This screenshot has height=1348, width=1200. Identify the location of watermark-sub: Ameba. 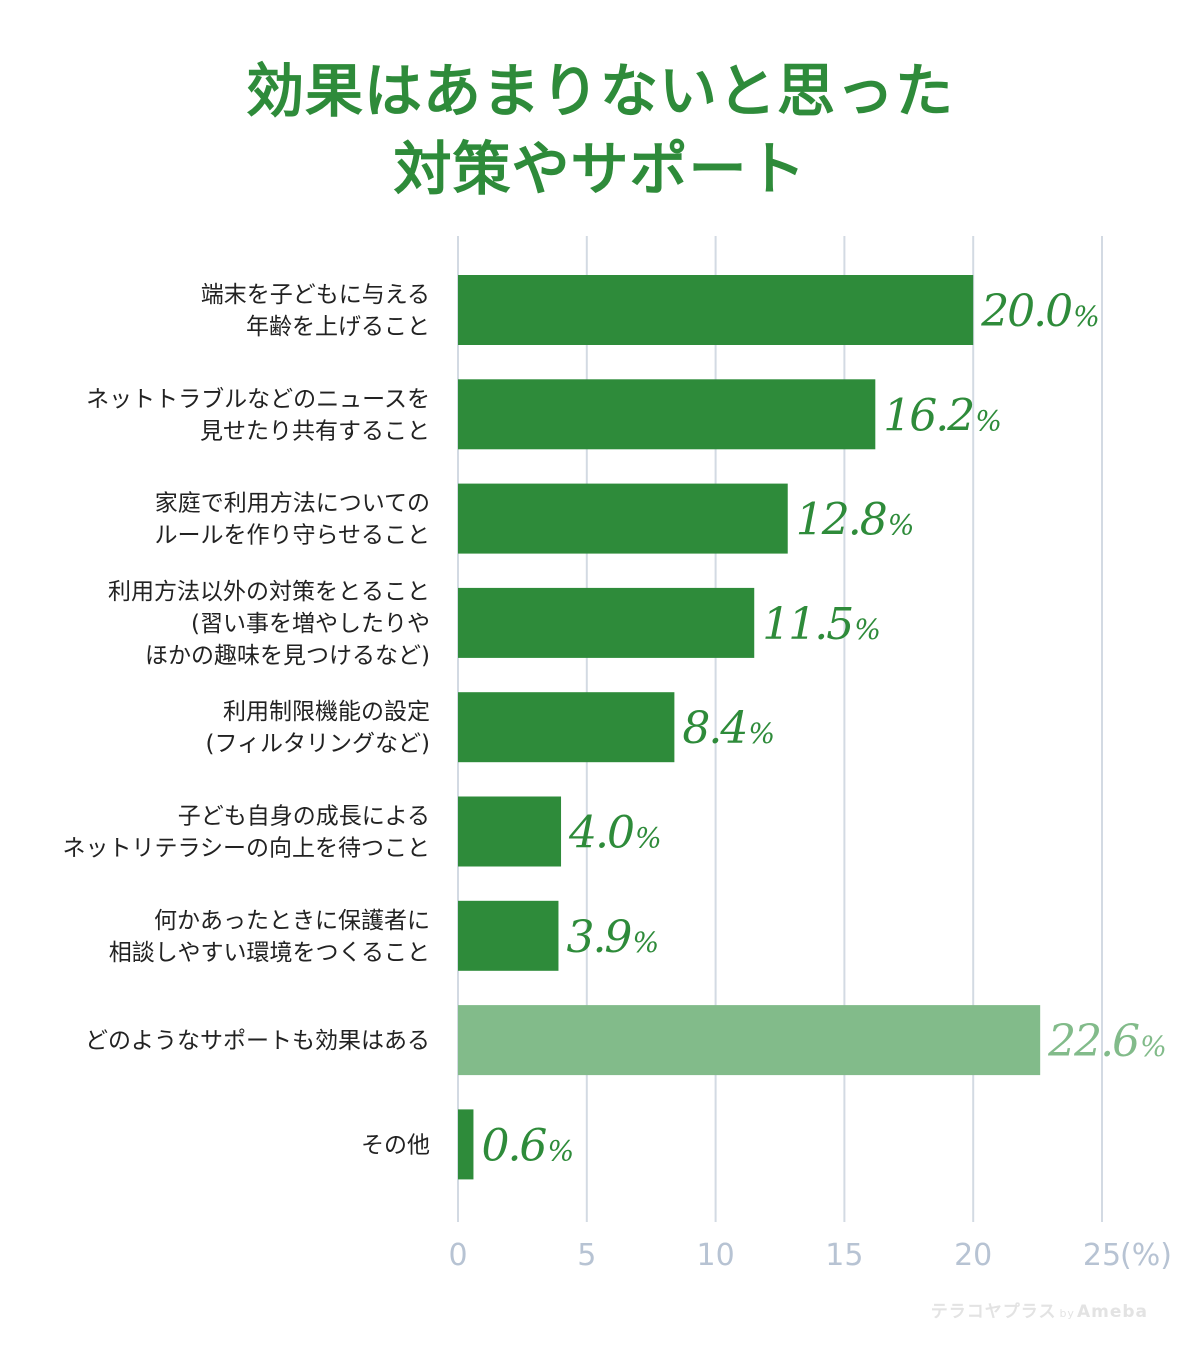
(1112, 1312).